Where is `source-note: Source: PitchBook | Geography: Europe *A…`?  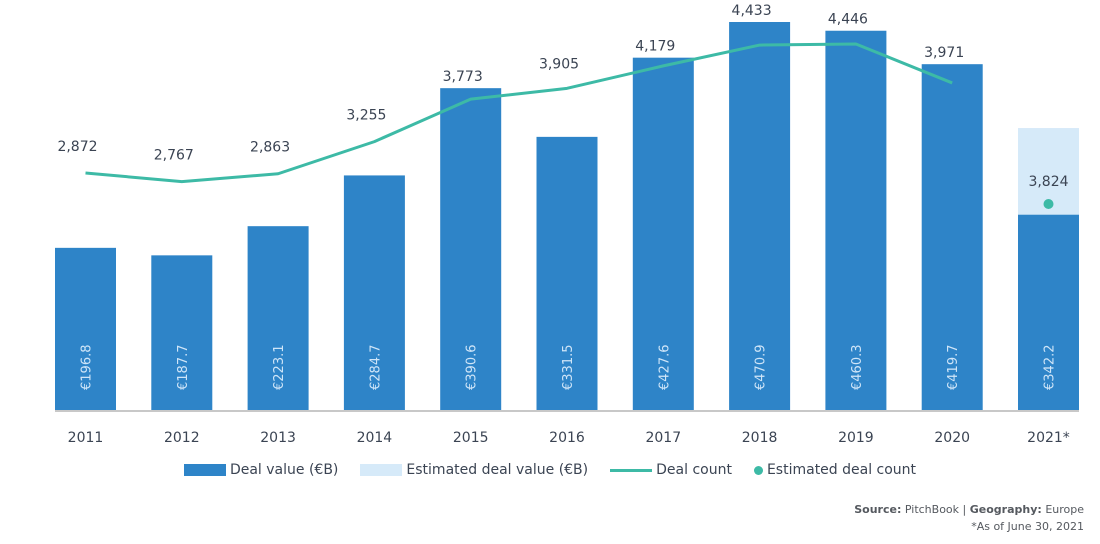
source-note: Source: PitchBook | Geography: Europe *A… is located at coordinates (969, 518).